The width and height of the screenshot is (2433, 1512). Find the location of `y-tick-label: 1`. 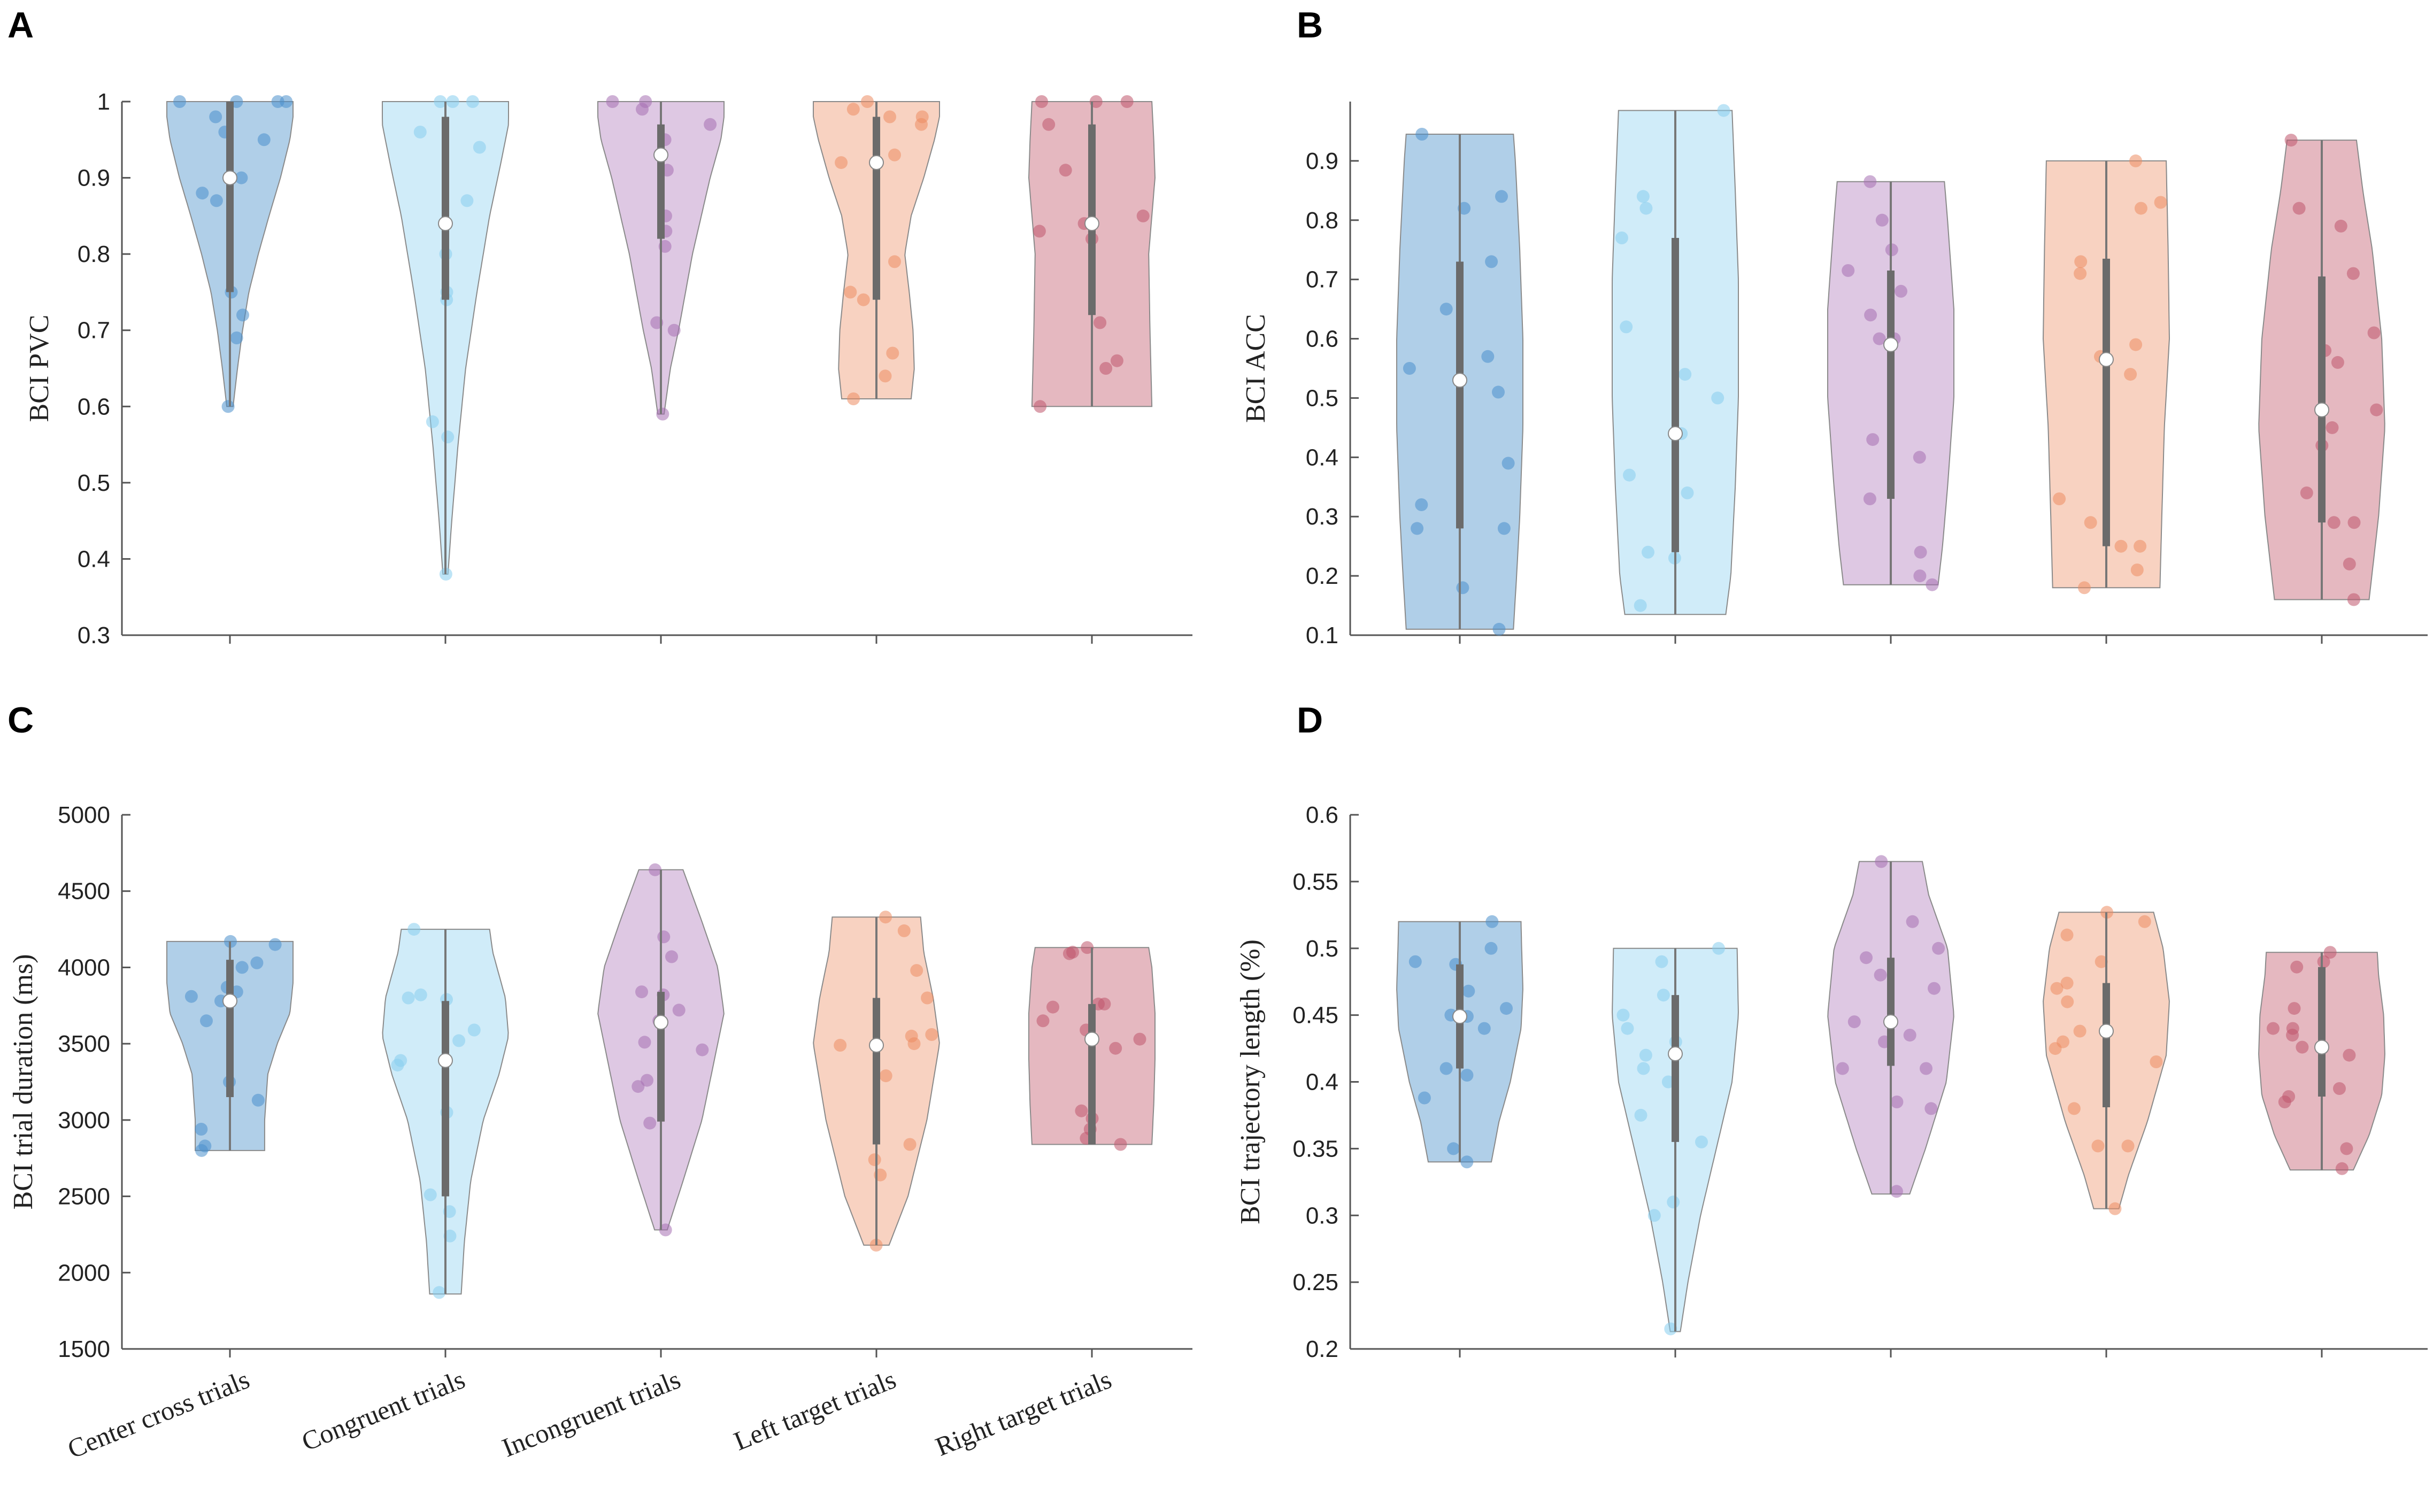

y-tick-label: 1 is located at coordinates (103, 102).